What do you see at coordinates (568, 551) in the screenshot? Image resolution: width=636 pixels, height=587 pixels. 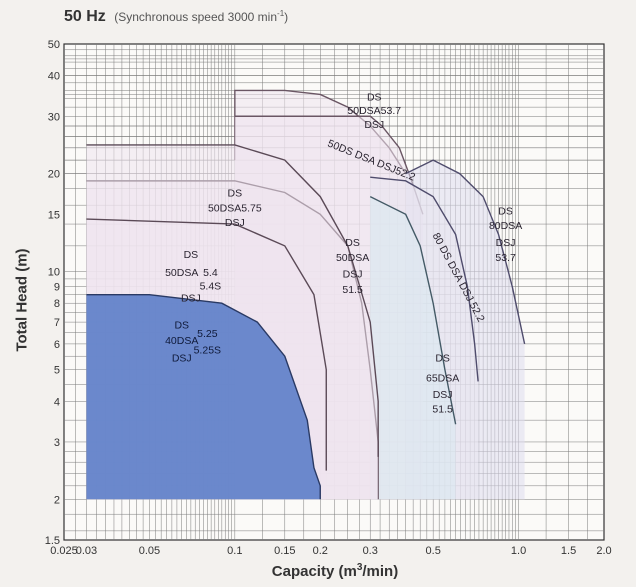 I see `x-tick-label: 1.5` at bounding box center [568, 551].